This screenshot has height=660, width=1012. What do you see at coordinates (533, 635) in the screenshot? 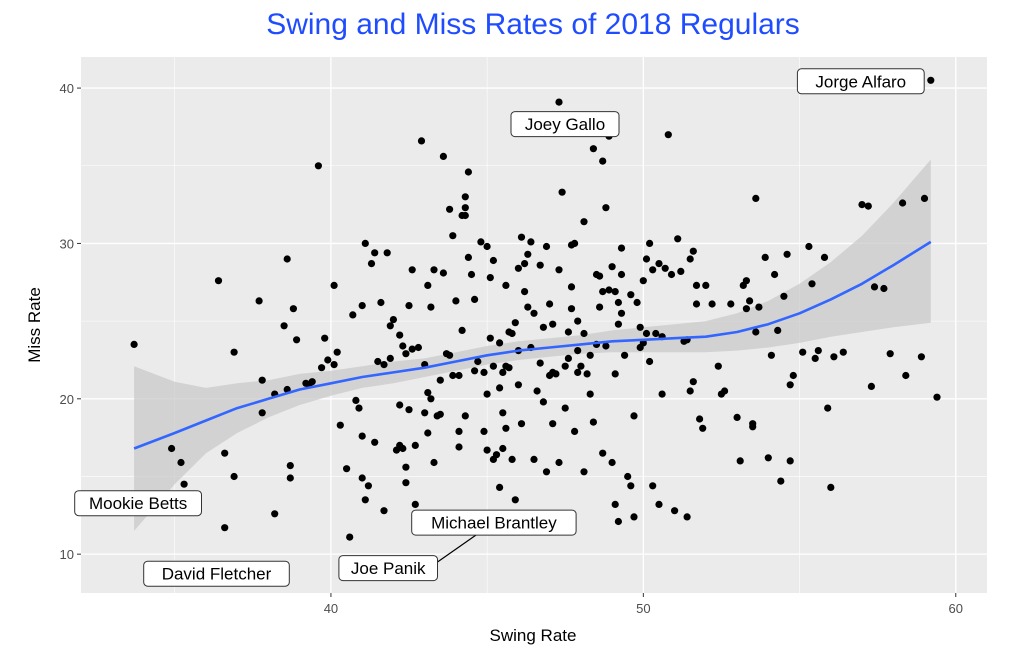
I see `x-axis-title: Swing Rate` at bounding box center [533, 635].